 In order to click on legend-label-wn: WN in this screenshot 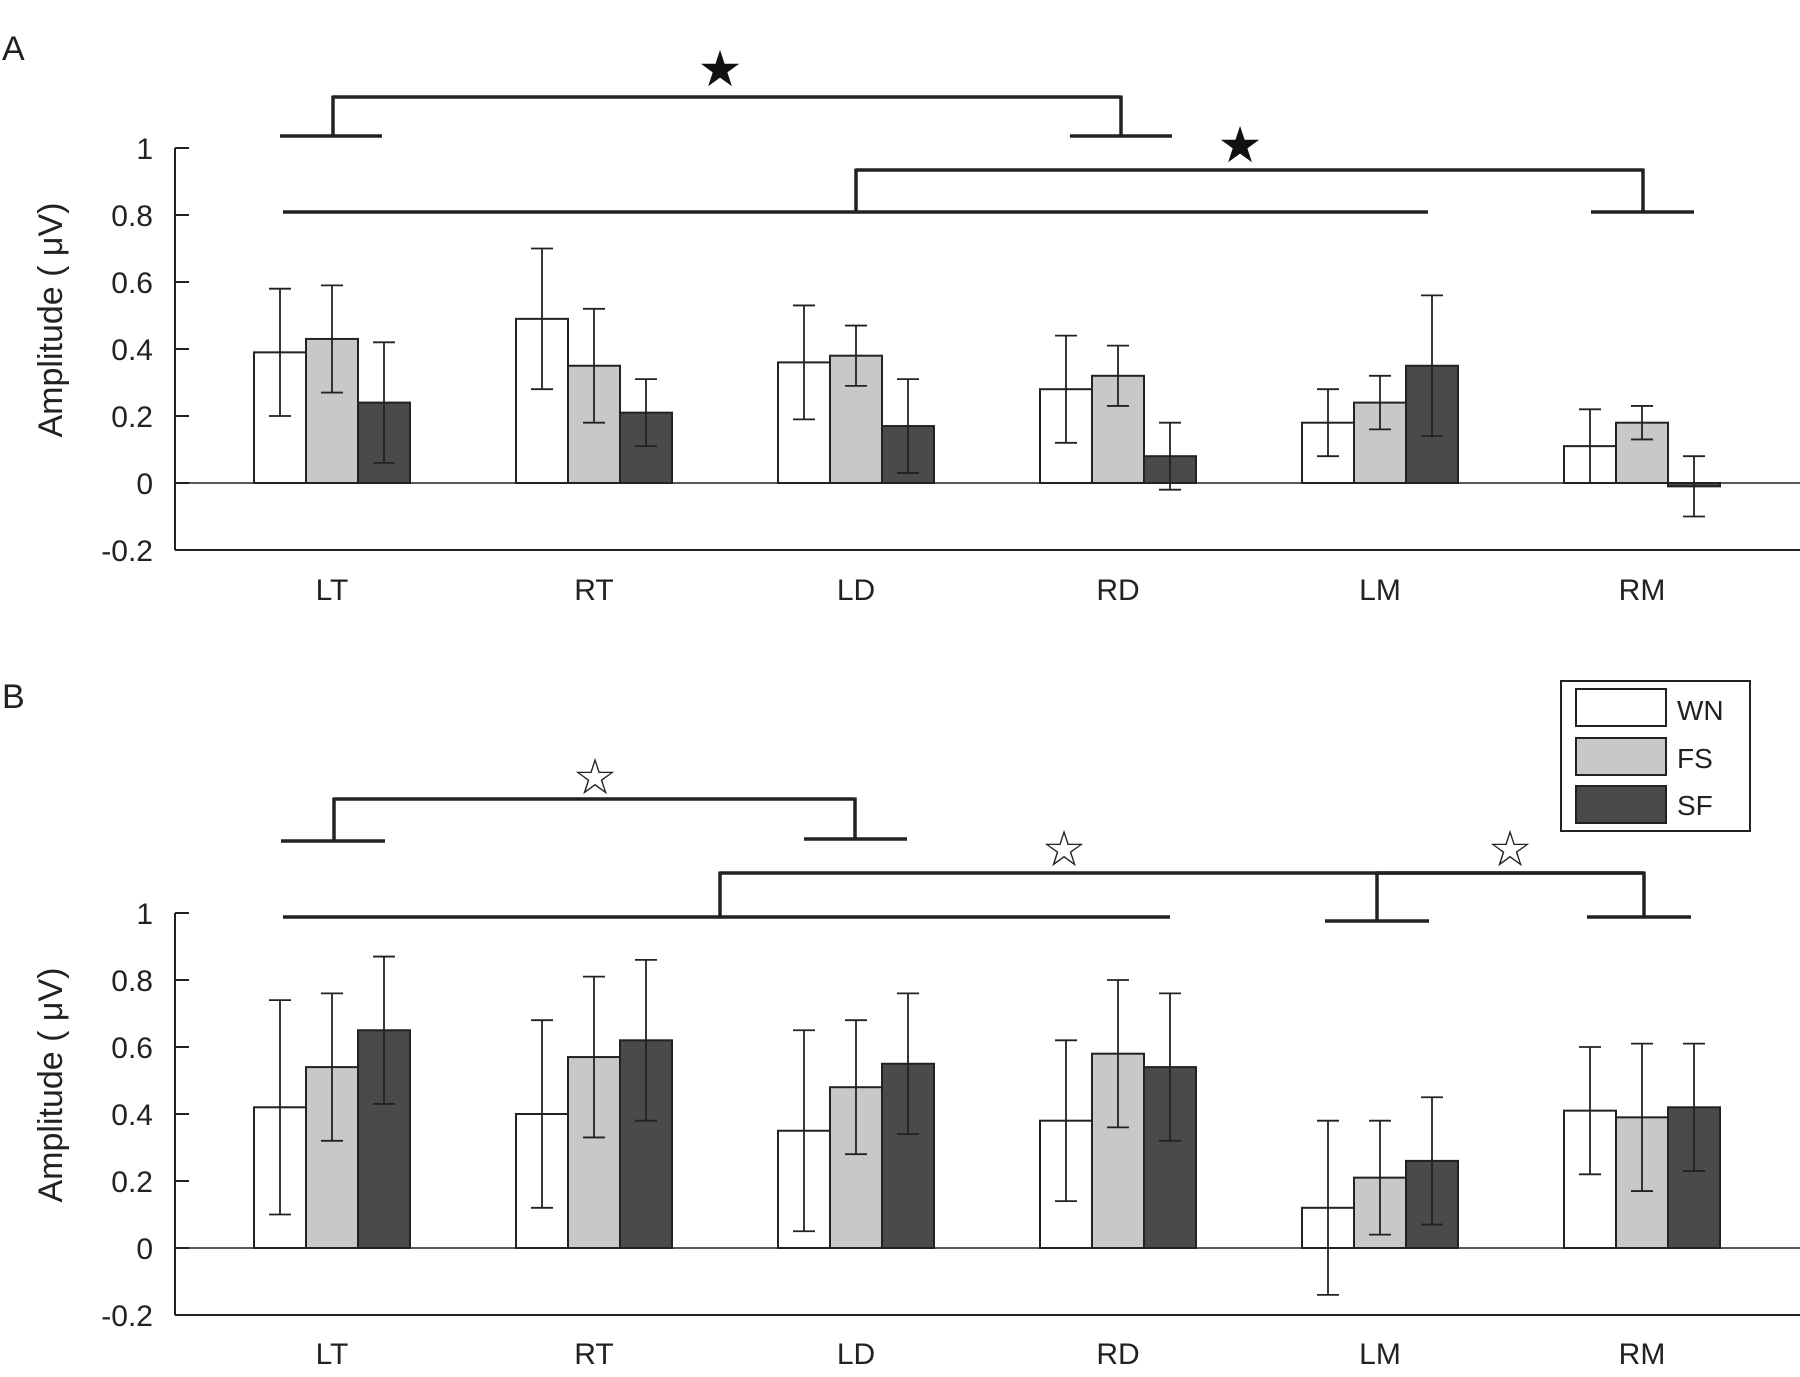, I will do `click(1700, 710)`.